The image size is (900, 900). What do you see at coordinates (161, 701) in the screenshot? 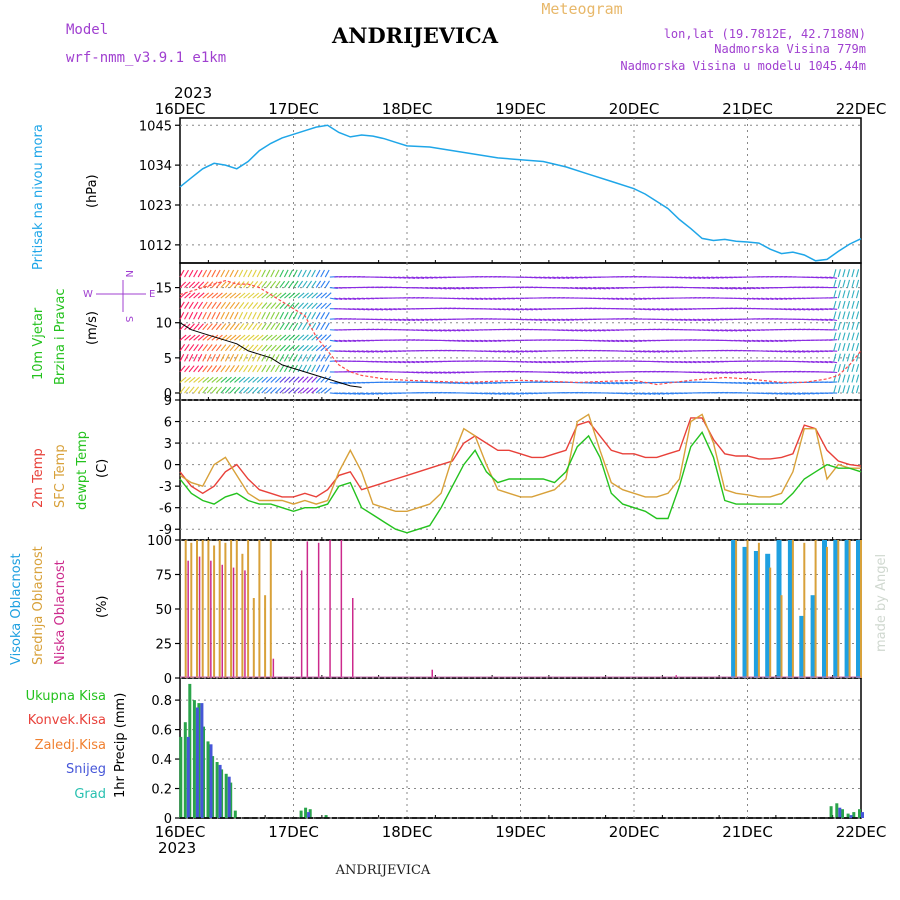
I see `precip-ytick-label: 0.8` at bounding box center [161, 701].